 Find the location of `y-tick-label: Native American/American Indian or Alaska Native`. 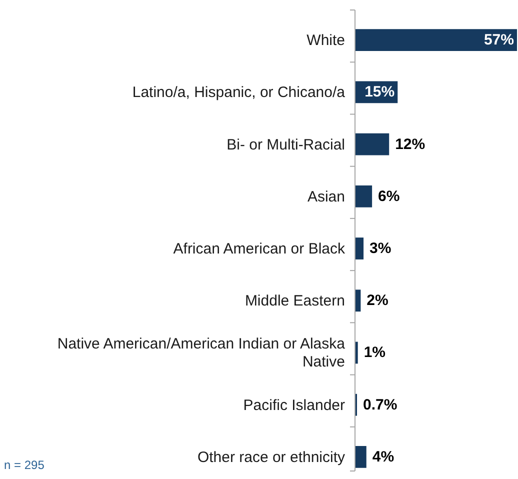

y-tick-label: Native American/American Indian or Alaska Native is located at coordinates (201, 352).